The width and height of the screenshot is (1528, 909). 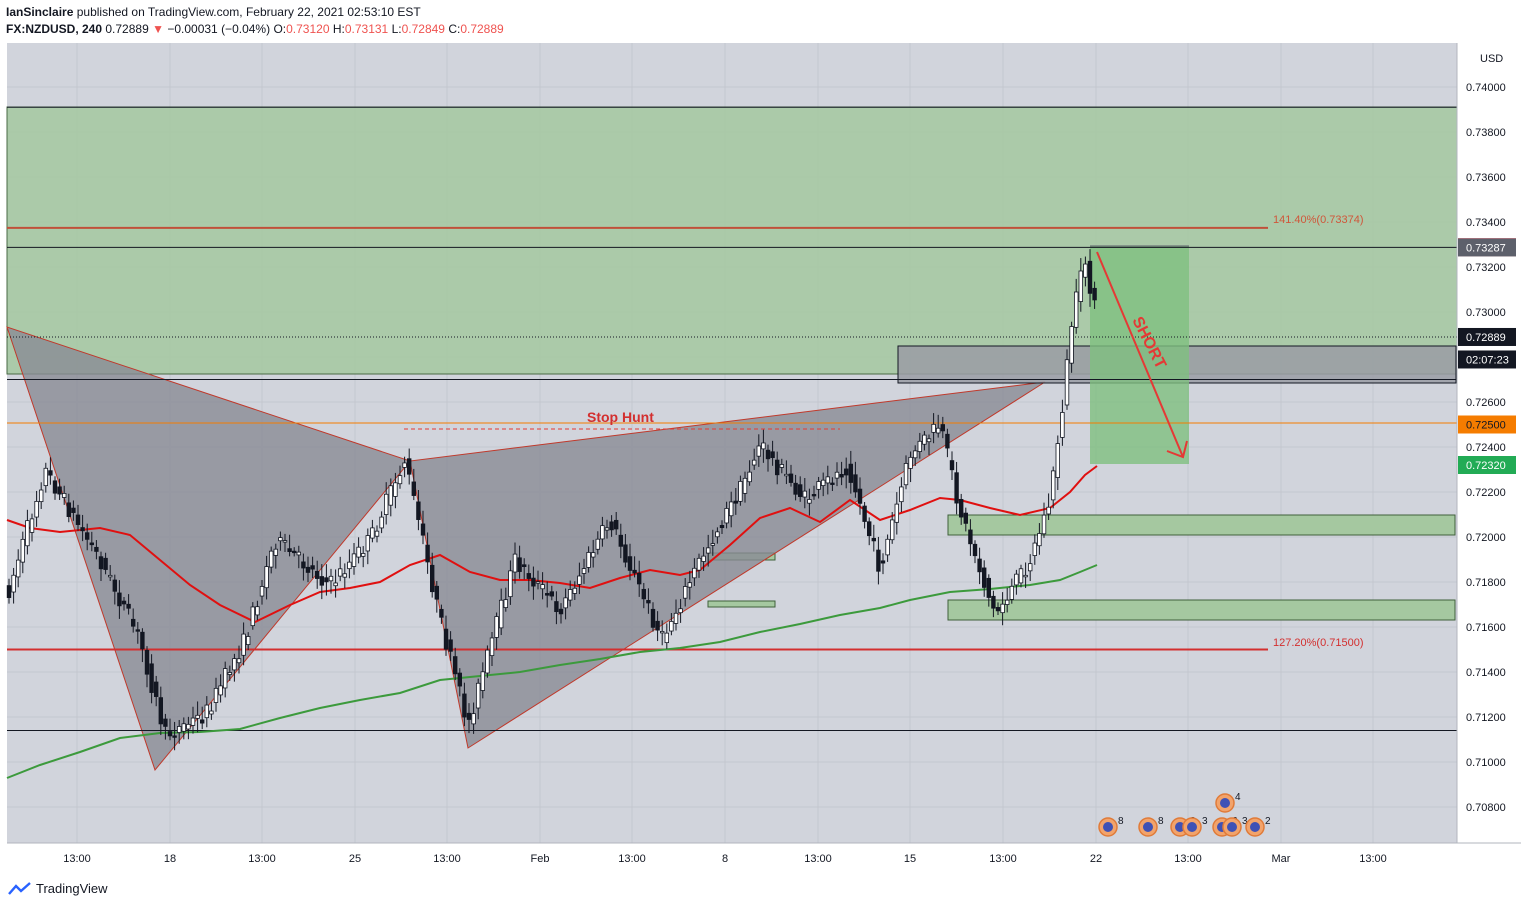 I want to click on event-count: 8, so click(x=1121, y=821).